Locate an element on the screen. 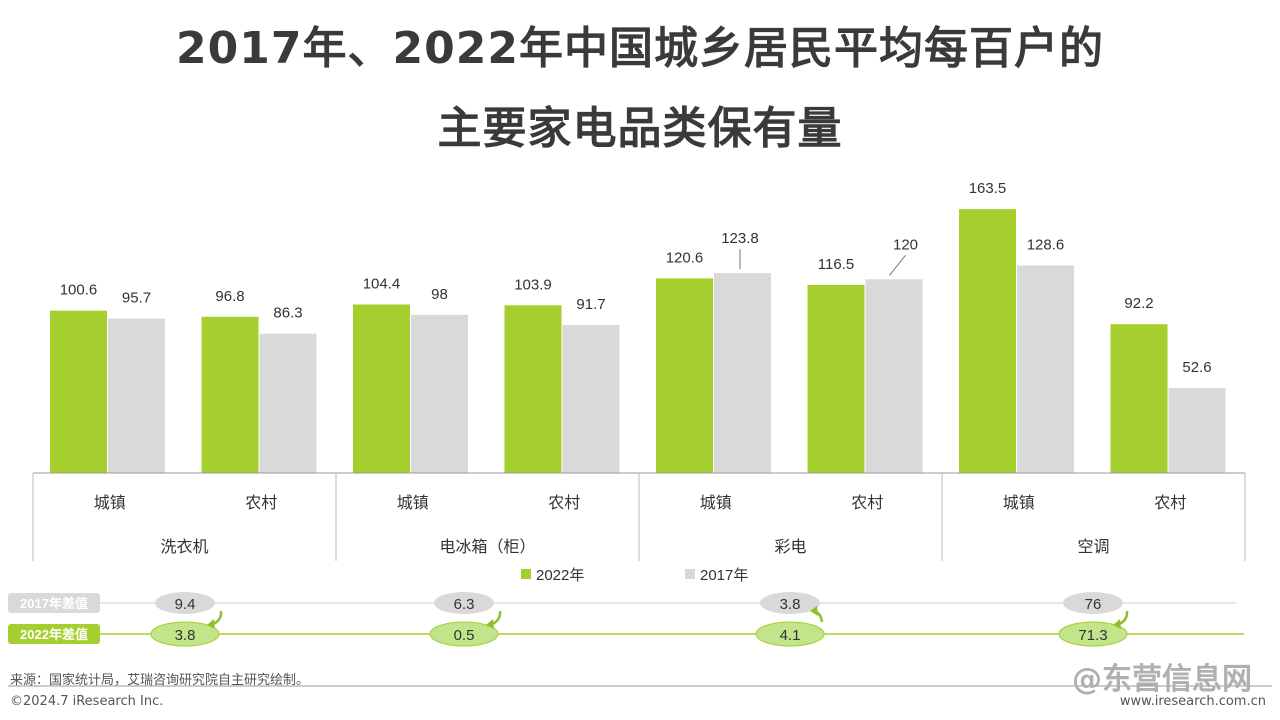 The image size is (1280, 720). value-label-2017-4: 123.8 is located at coordinates (740, 238).